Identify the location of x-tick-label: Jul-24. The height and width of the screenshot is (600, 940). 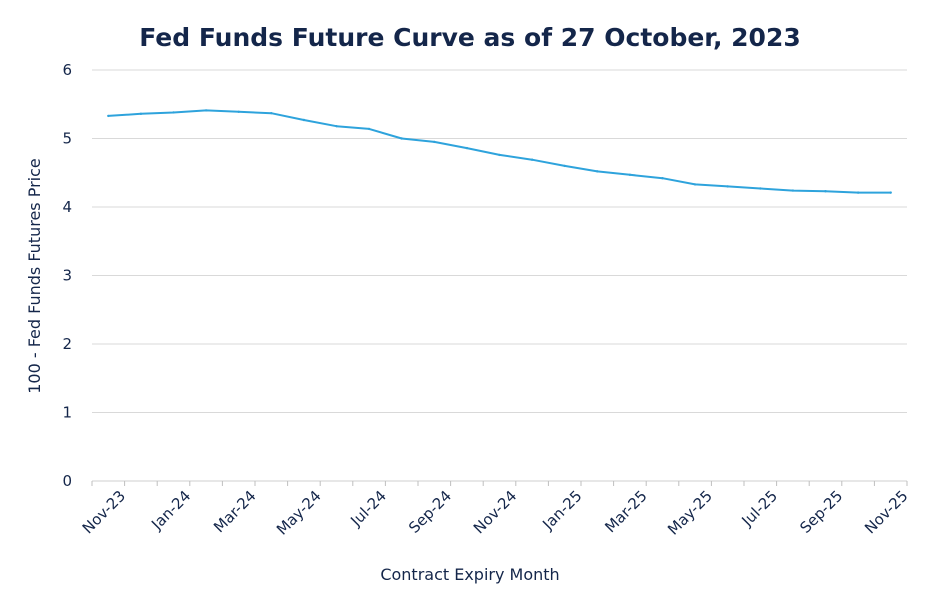
(368, 509).